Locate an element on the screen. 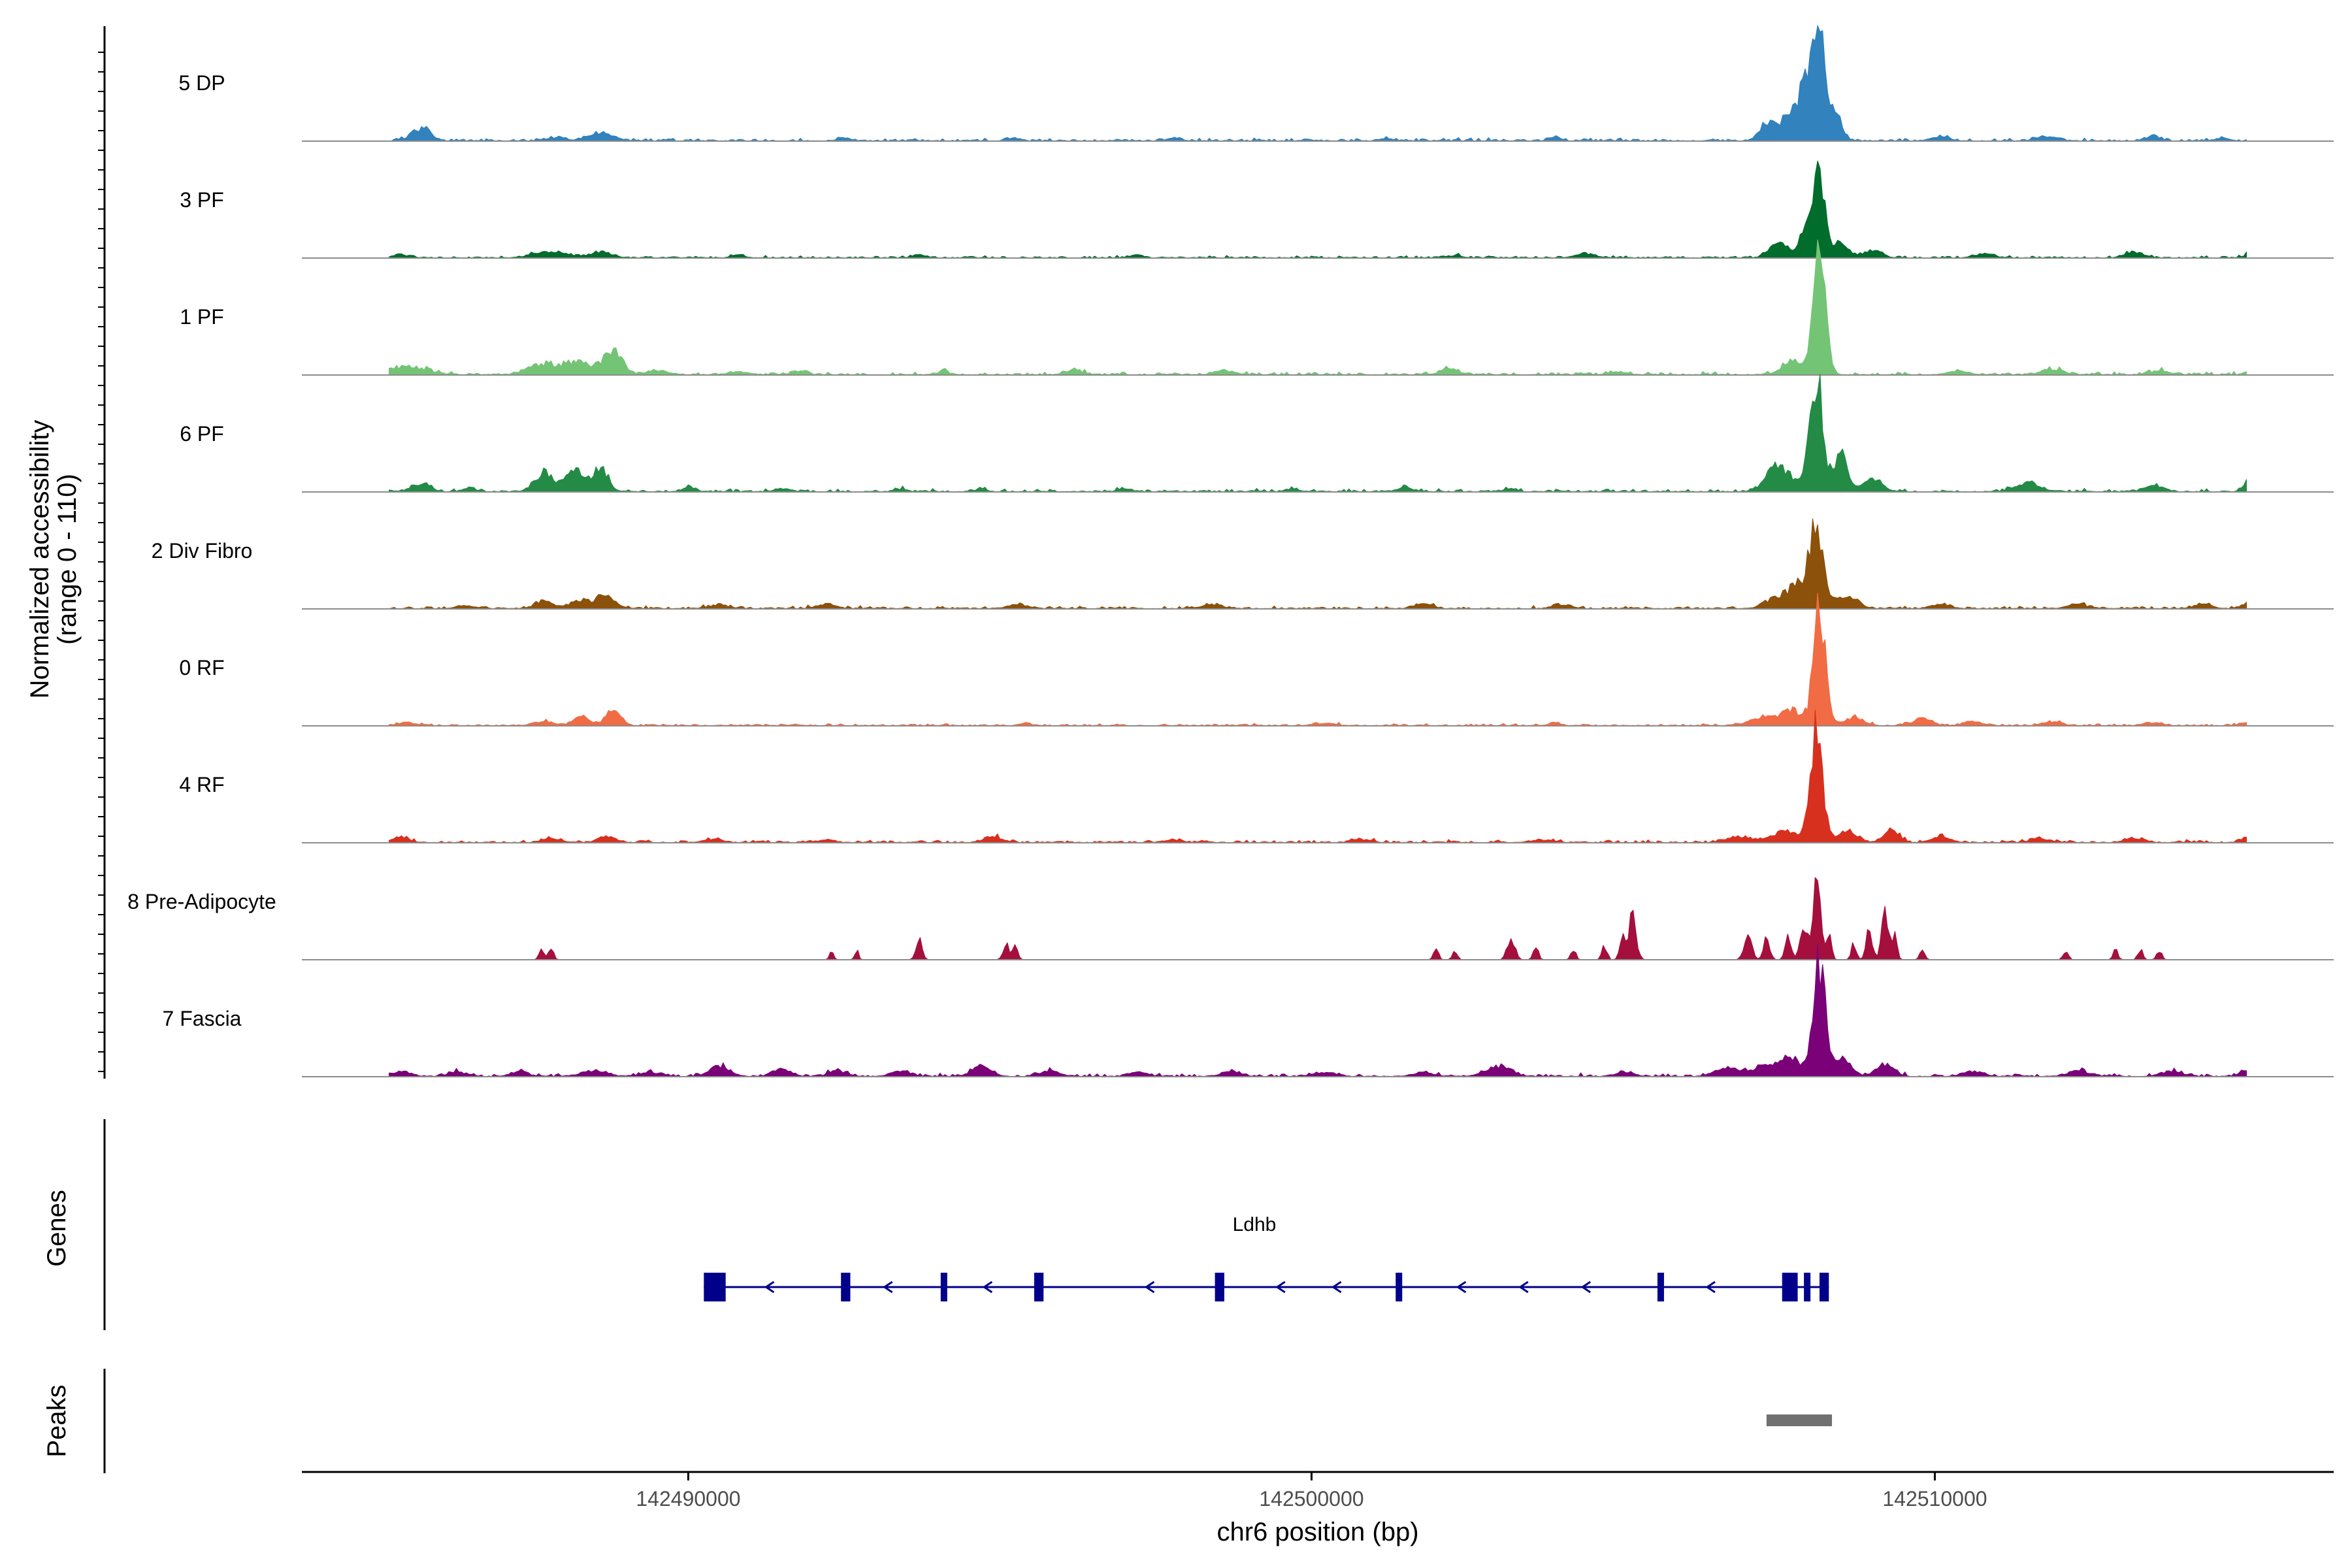 This screenshot has height=1568, width=2352. track-label: 0 RF is located at coordinates (201, 667).